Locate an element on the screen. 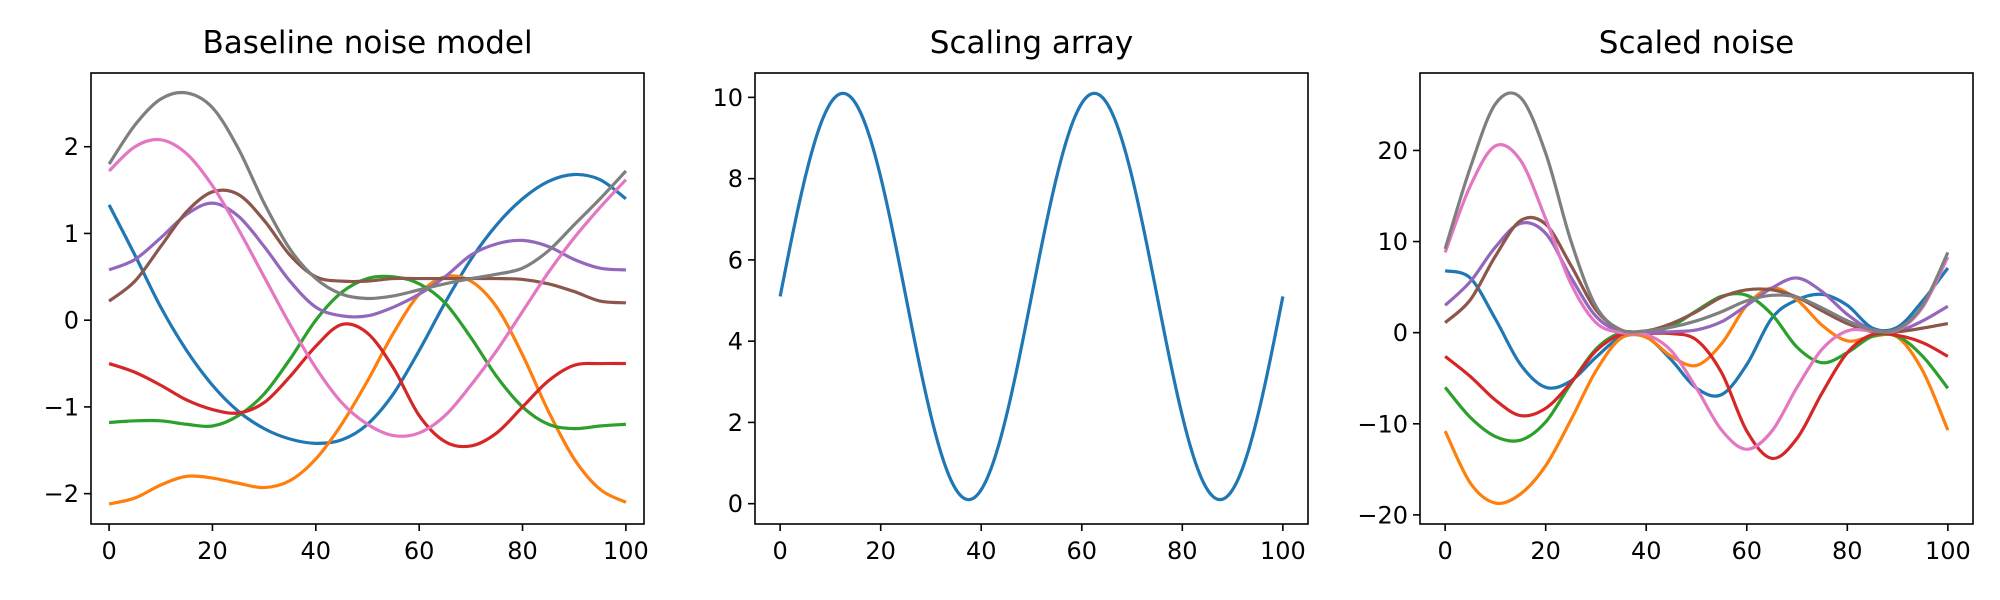 The width and height of the screenshot is (2000, 600). y-tick-label: 8 is located at coordinates (735, 179).